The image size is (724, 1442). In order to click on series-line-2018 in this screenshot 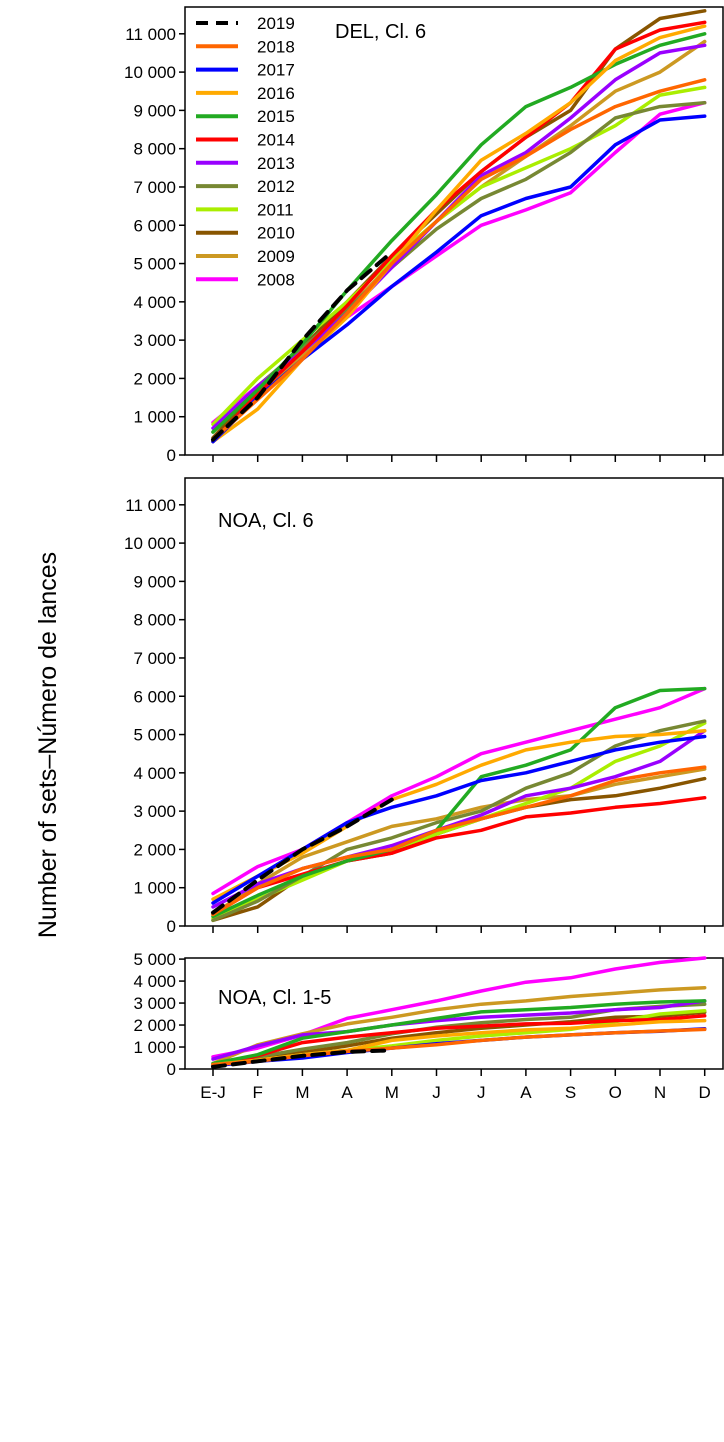, I will do `click(459, 841)`.